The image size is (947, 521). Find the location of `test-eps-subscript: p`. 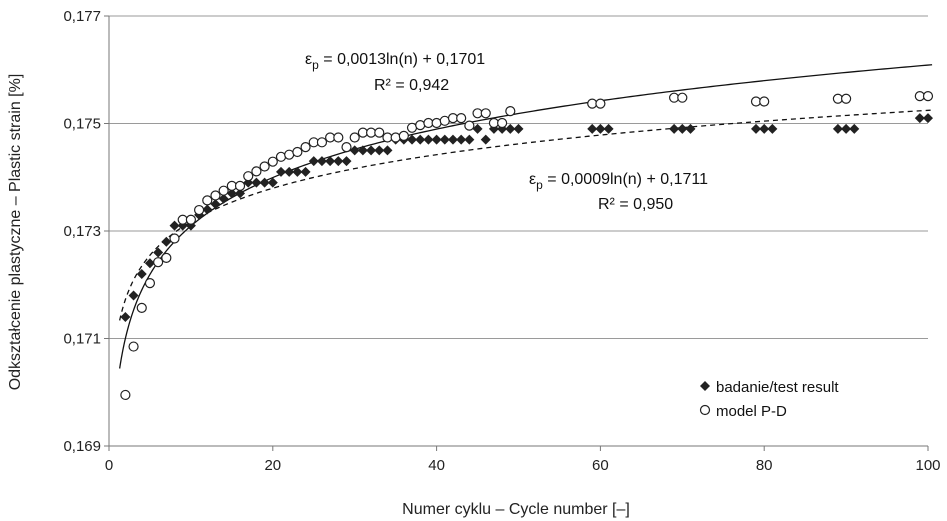

test-eps-subscript: p is located at coordinates (539, 185).